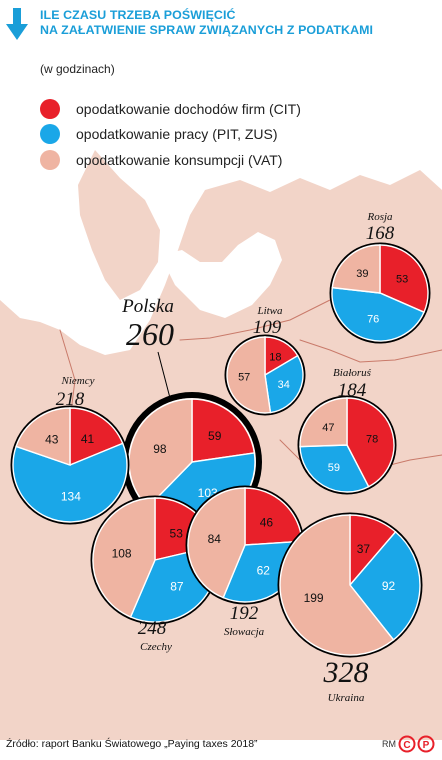 The height and width of the screenshot is (760, 442). Describe the element at coordinates (337, 585) in the screenshot. I see `pie-slice-ukraina-vat` at that location.